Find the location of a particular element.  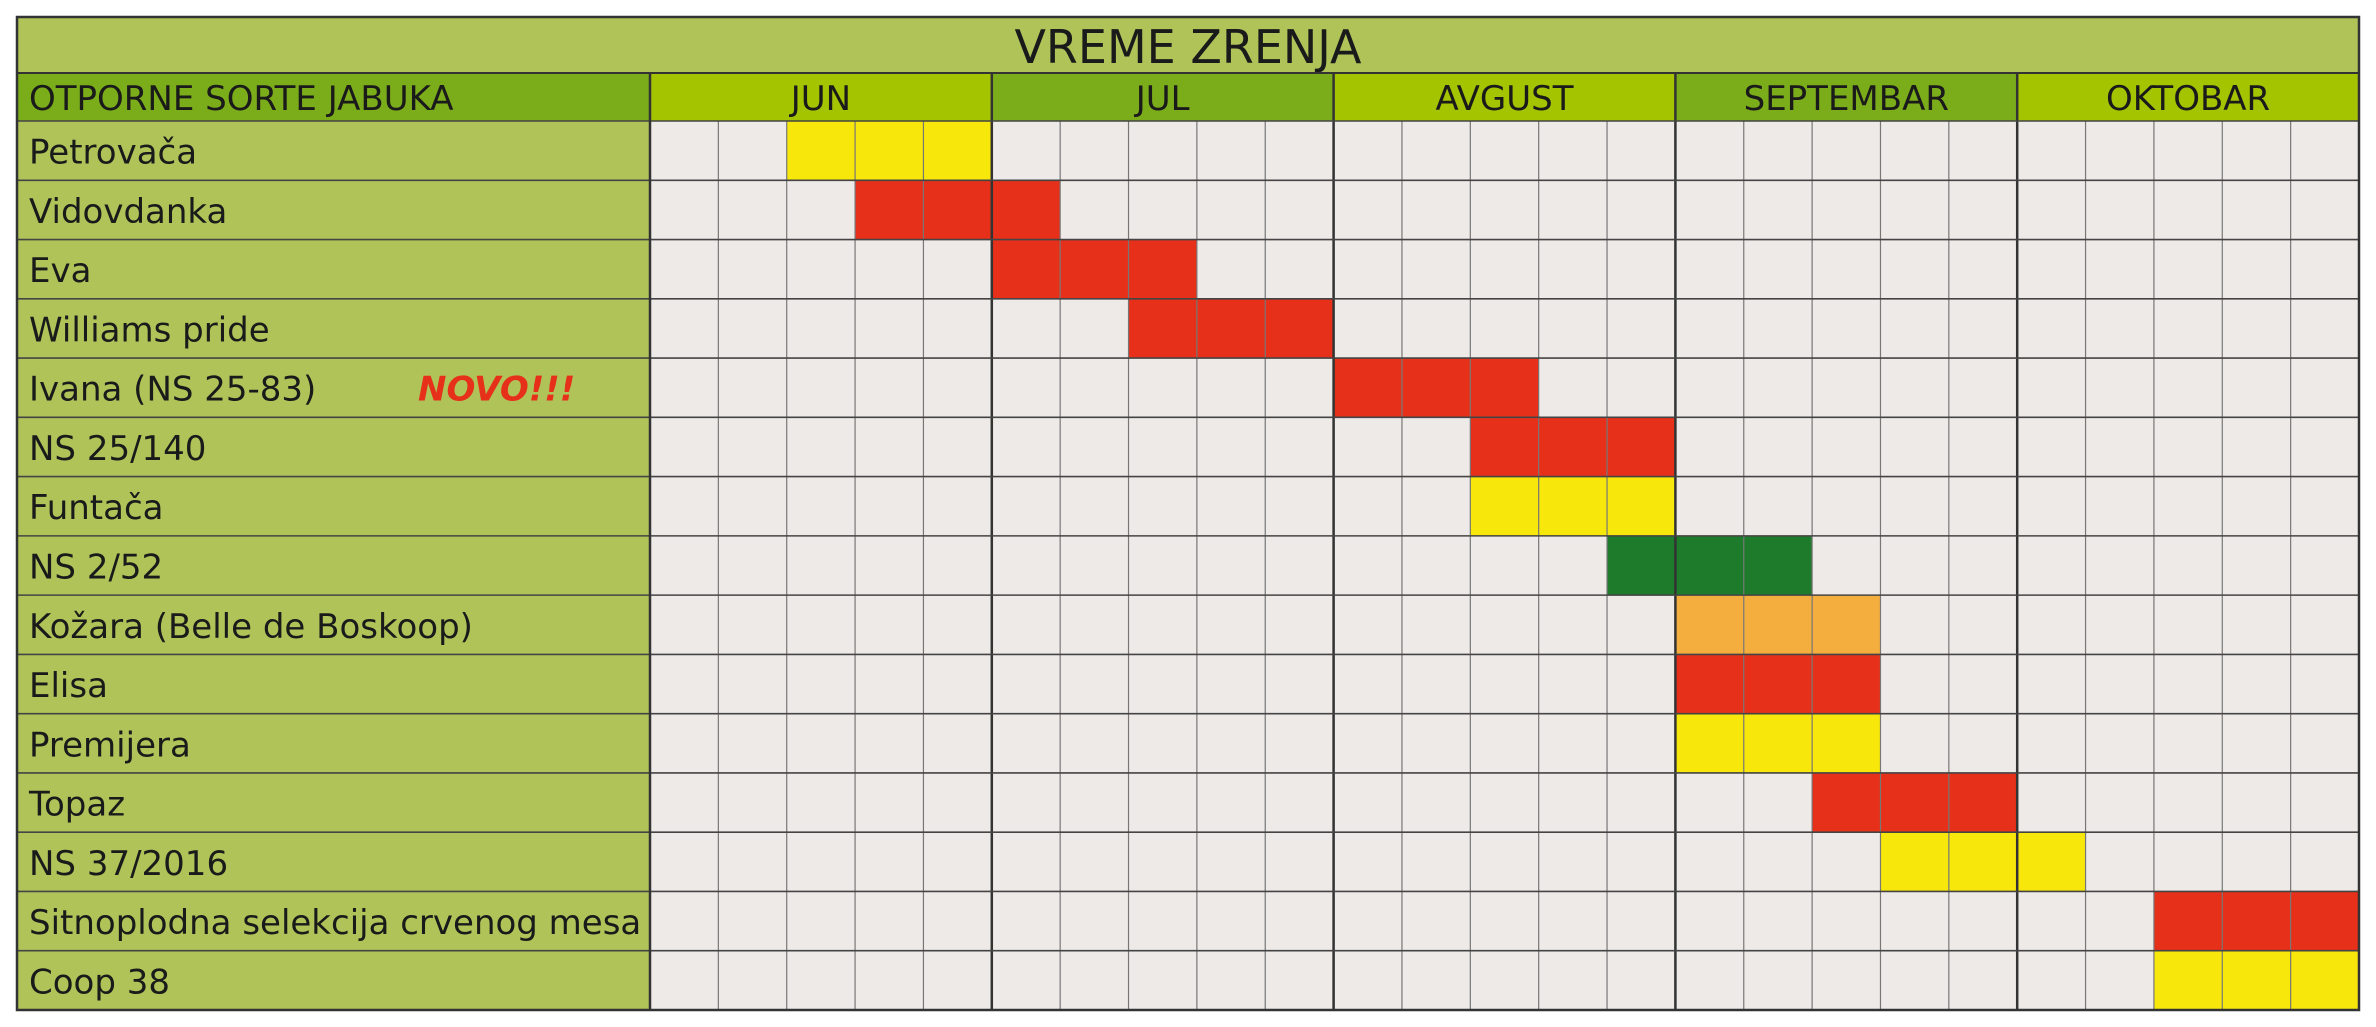

new-note: NOVO!!! is located at coordinates (496, 390).